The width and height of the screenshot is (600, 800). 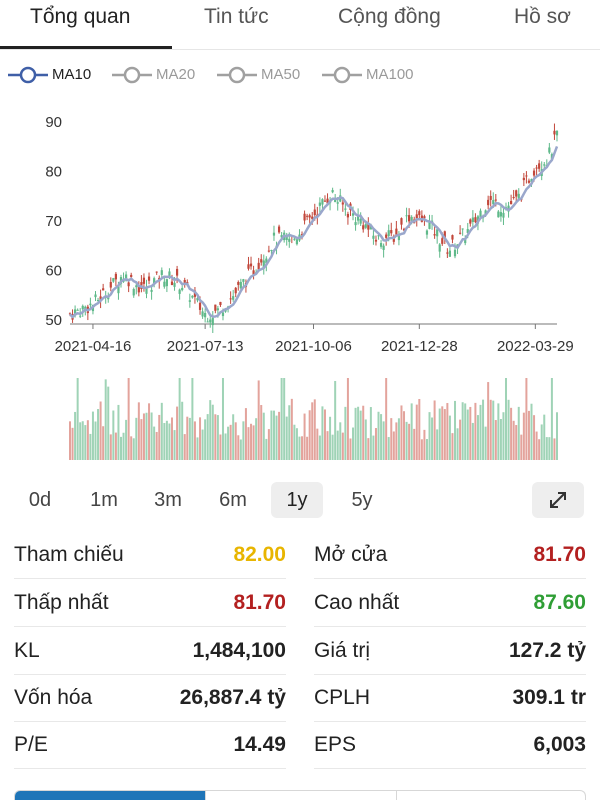 I want to click on legend-ma10-icon, so click(x=28, y=75).